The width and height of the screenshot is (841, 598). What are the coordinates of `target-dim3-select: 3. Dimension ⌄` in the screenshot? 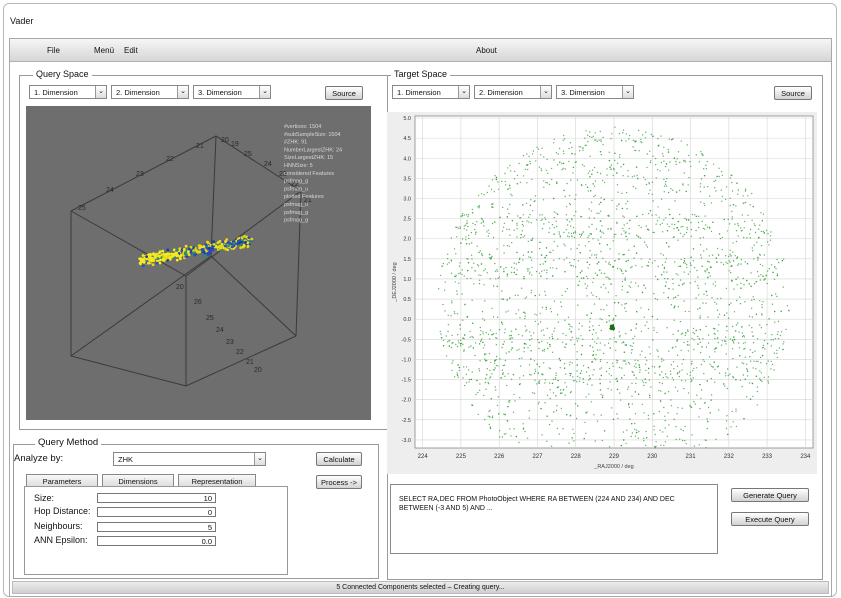 It's located at (595, 92).